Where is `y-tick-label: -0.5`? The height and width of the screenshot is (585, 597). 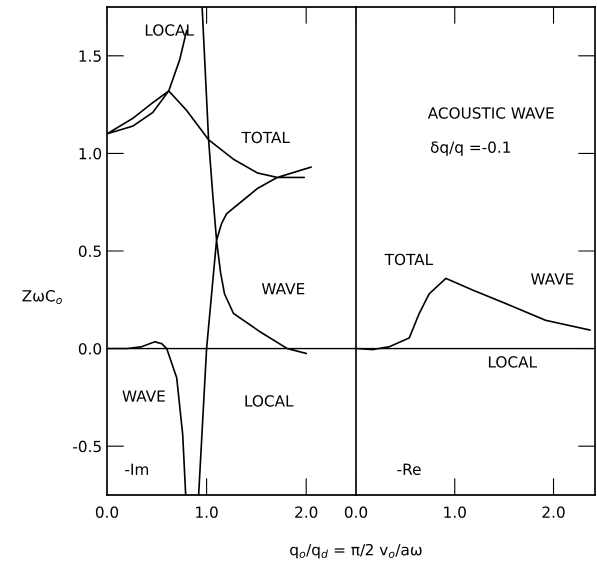 y-tick-label: -0.5 is located at coordinates (87, 446).